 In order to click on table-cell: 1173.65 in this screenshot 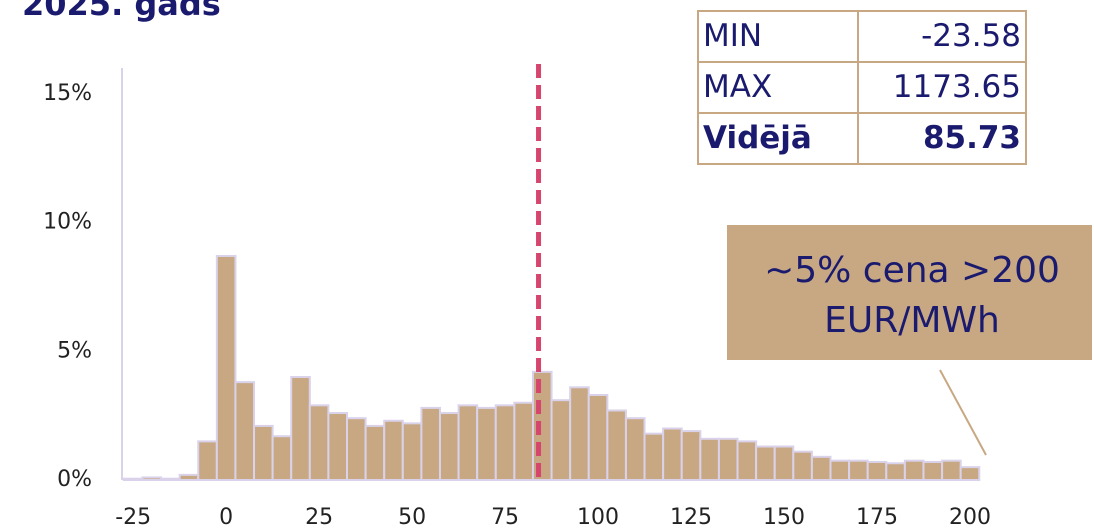, I will do `click(942, 87)`.